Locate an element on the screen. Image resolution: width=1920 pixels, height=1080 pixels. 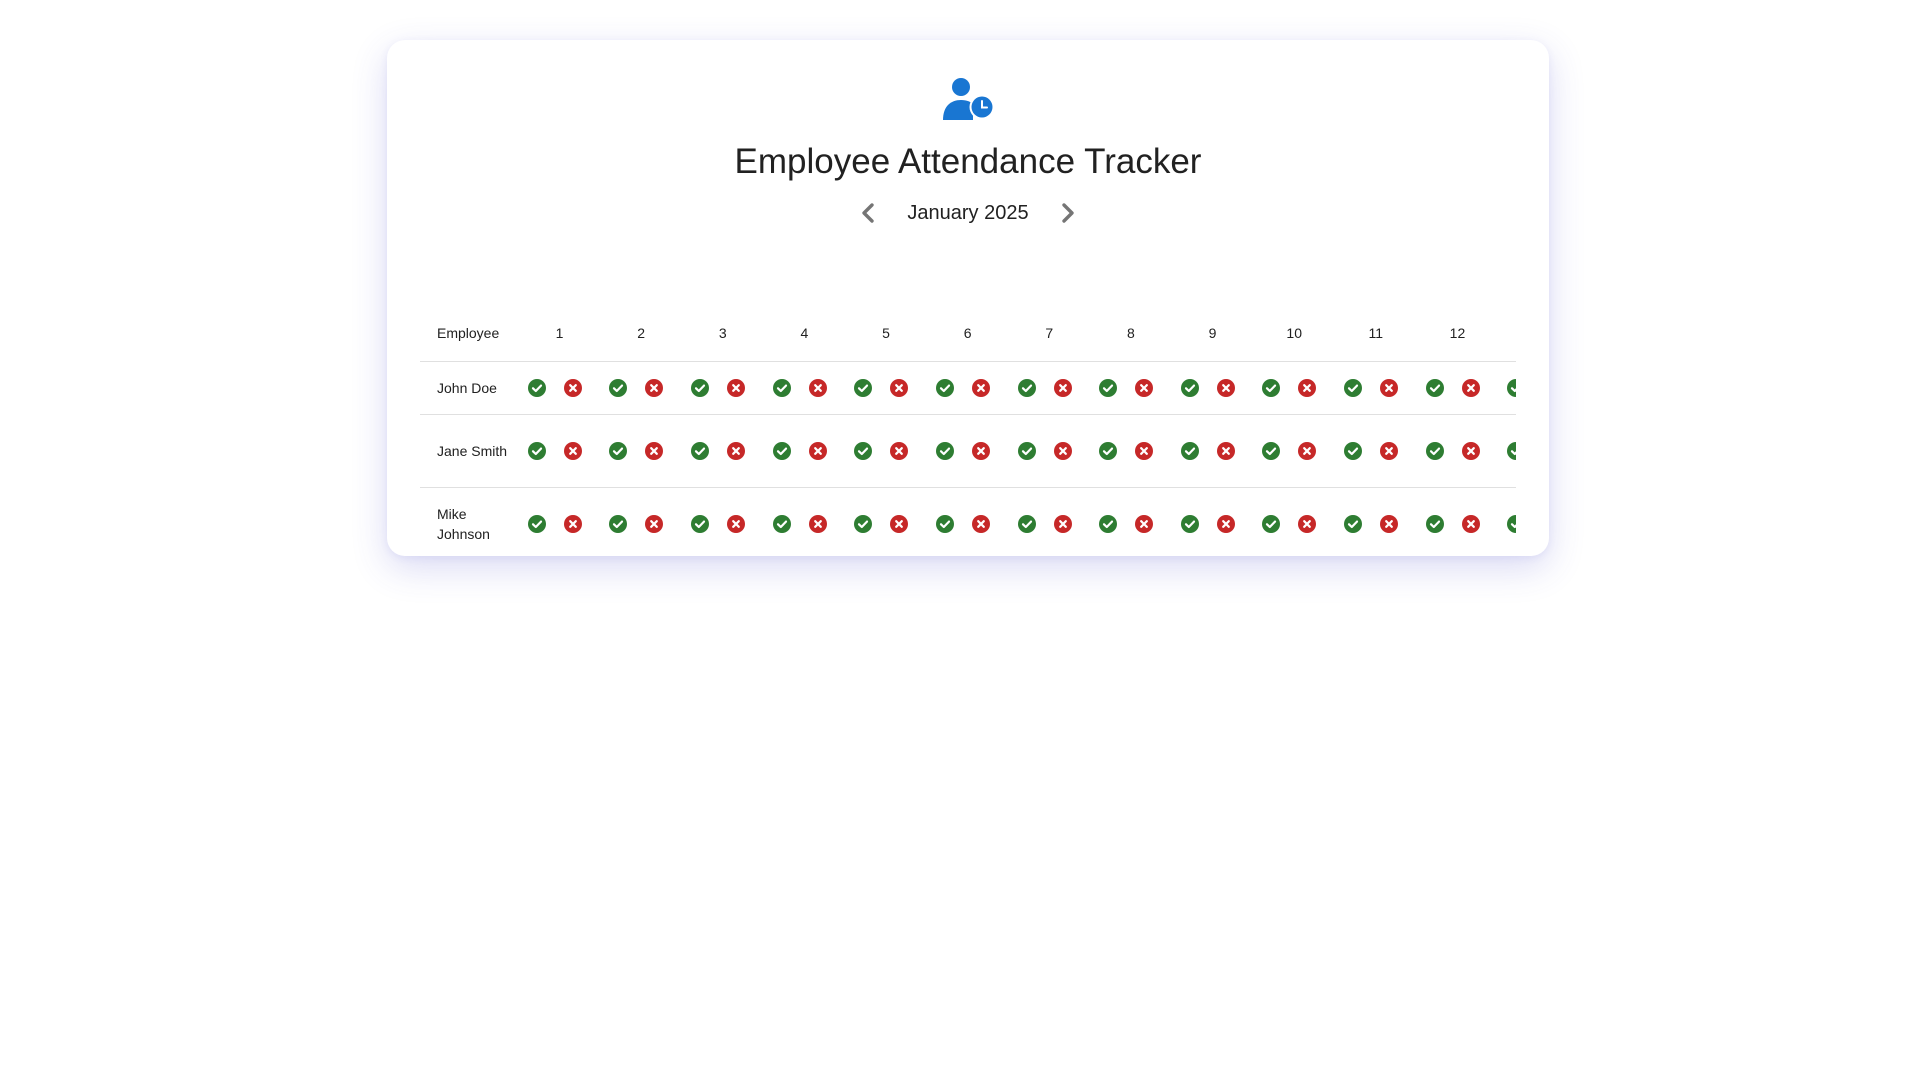
employee-name: Mike Johnson is located at coordinates (463, 523).